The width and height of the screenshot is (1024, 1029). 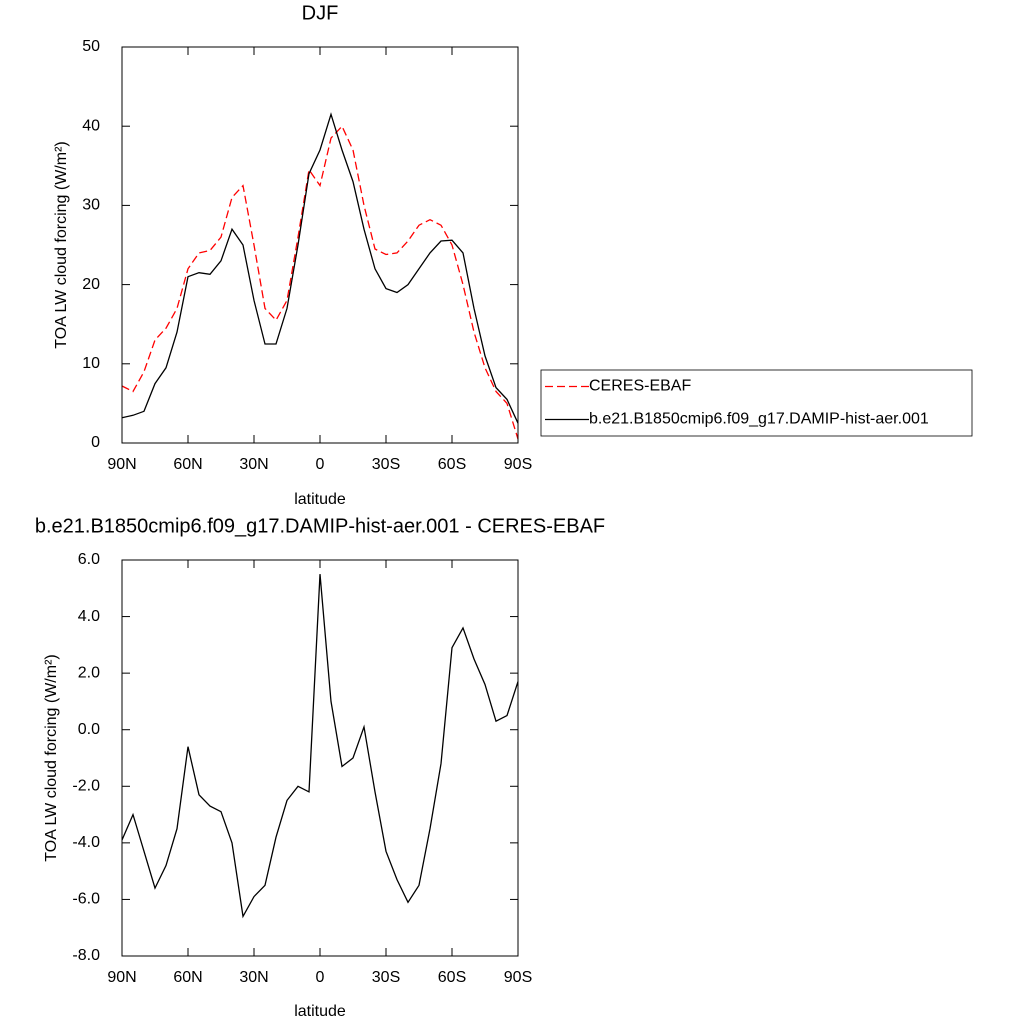 I want to click on y-tick-label: 30, so click(x=91, y=205).